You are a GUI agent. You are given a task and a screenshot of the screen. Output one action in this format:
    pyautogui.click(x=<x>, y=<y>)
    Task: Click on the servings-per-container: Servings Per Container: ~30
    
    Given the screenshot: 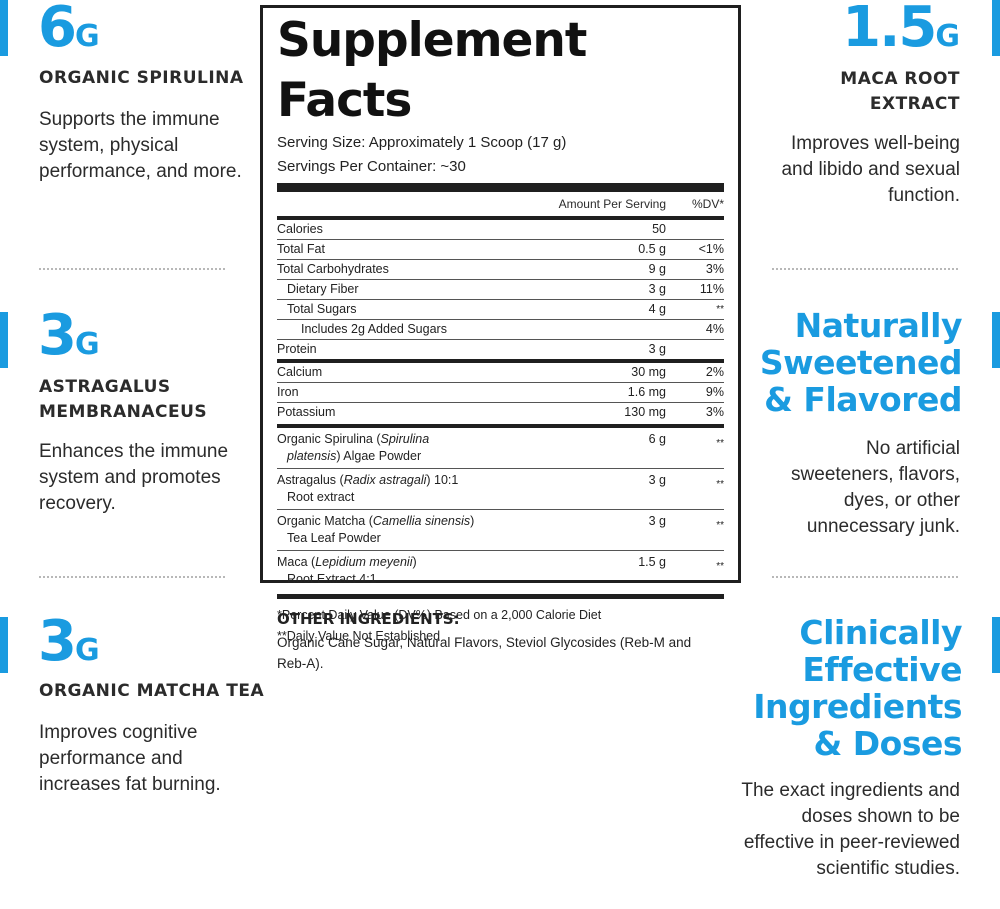 What is the action you would take?
    pyautogui.click(x=371, y=166)
    